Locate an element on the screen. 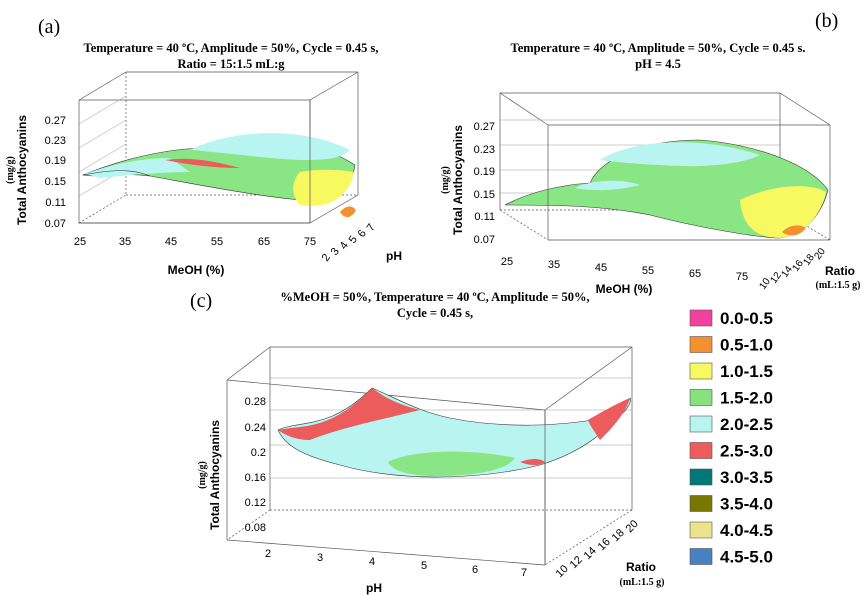 This screenshot has width=865, height=595. panel-label-c: (c) is located at coordinates (201, 301).